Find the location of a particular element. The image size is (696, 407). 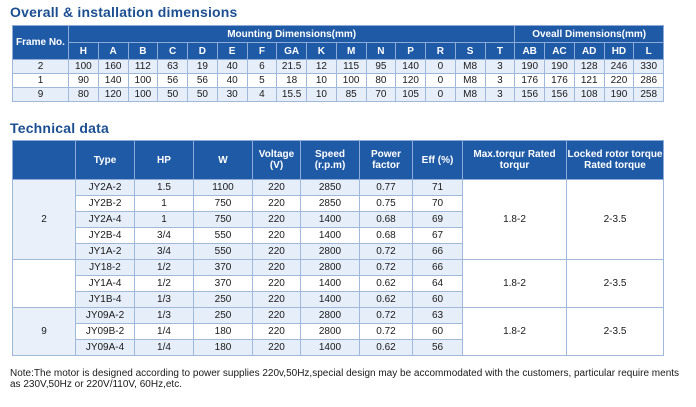

frame-no-cell: 2 is located at coordinates (40, 66).